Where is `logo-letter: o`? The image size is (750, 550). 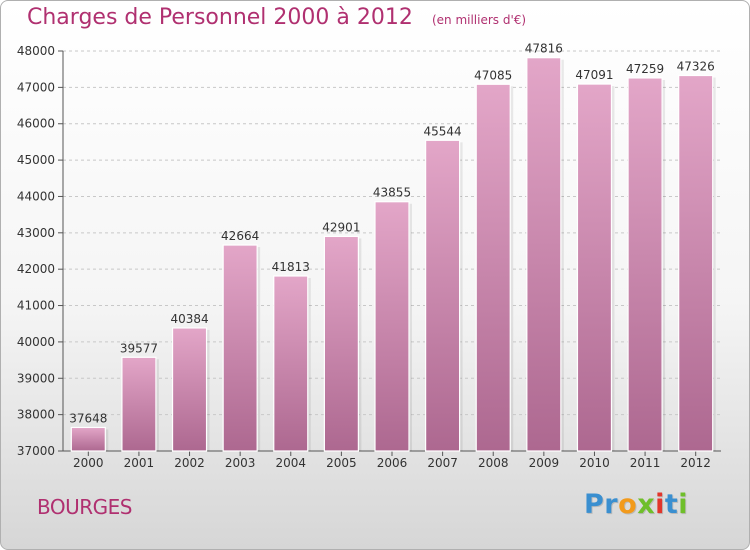 logo-letter: o is located at coordinates (628, 504).